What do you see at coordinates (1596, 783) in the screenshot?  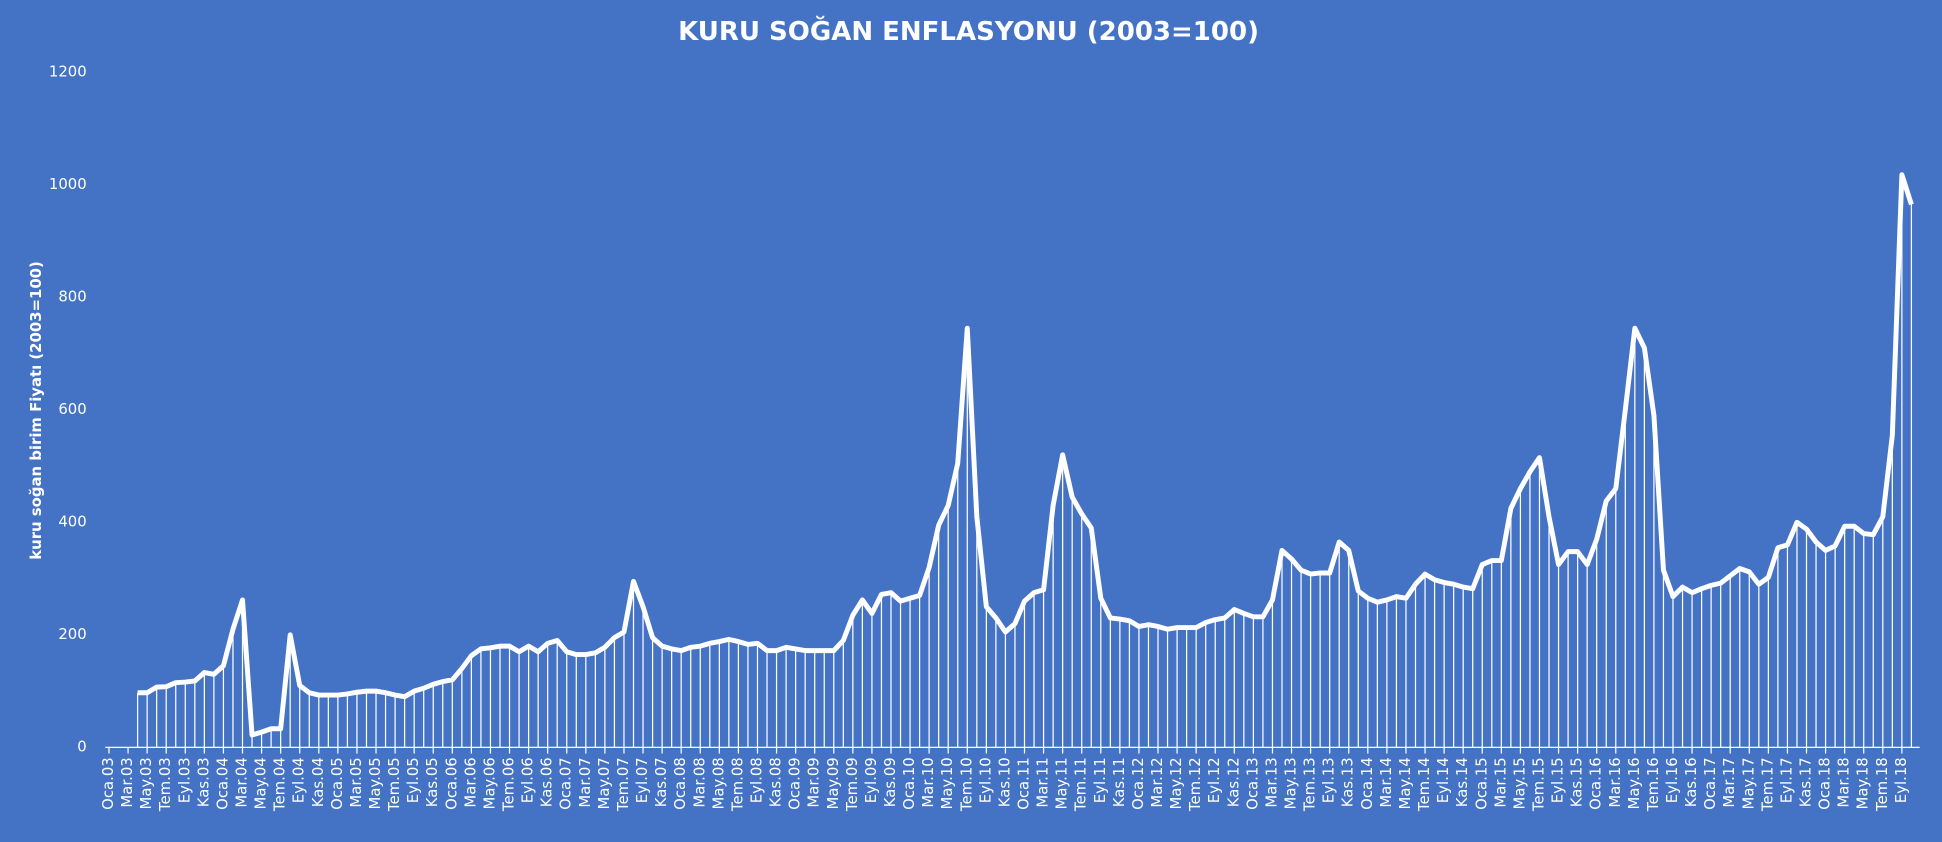 I see `x-tick-label: Oca.16` at bounding box center [1596, 783].